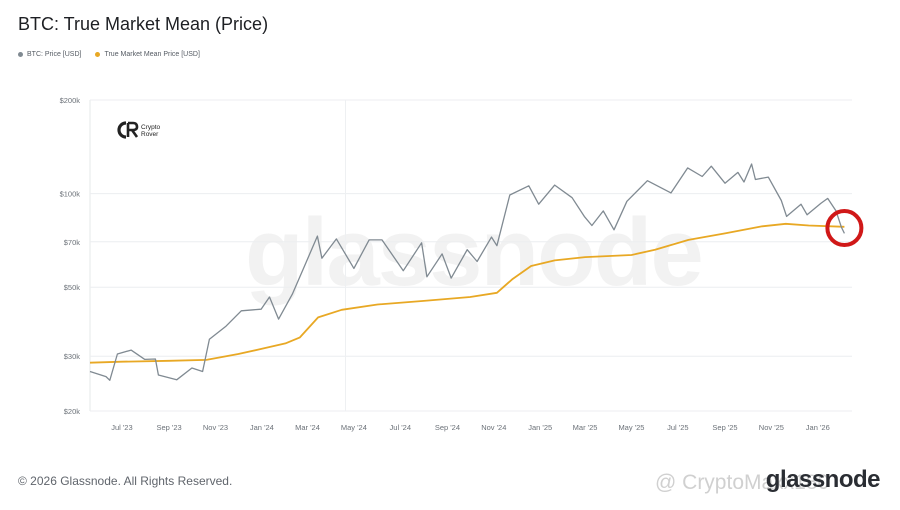 This screenshot has height=510, width=900. What do you see at coordinates (844, 228) in the screenshot?
I see `highlight-circle-annotation` at bounding box center [844, 228].